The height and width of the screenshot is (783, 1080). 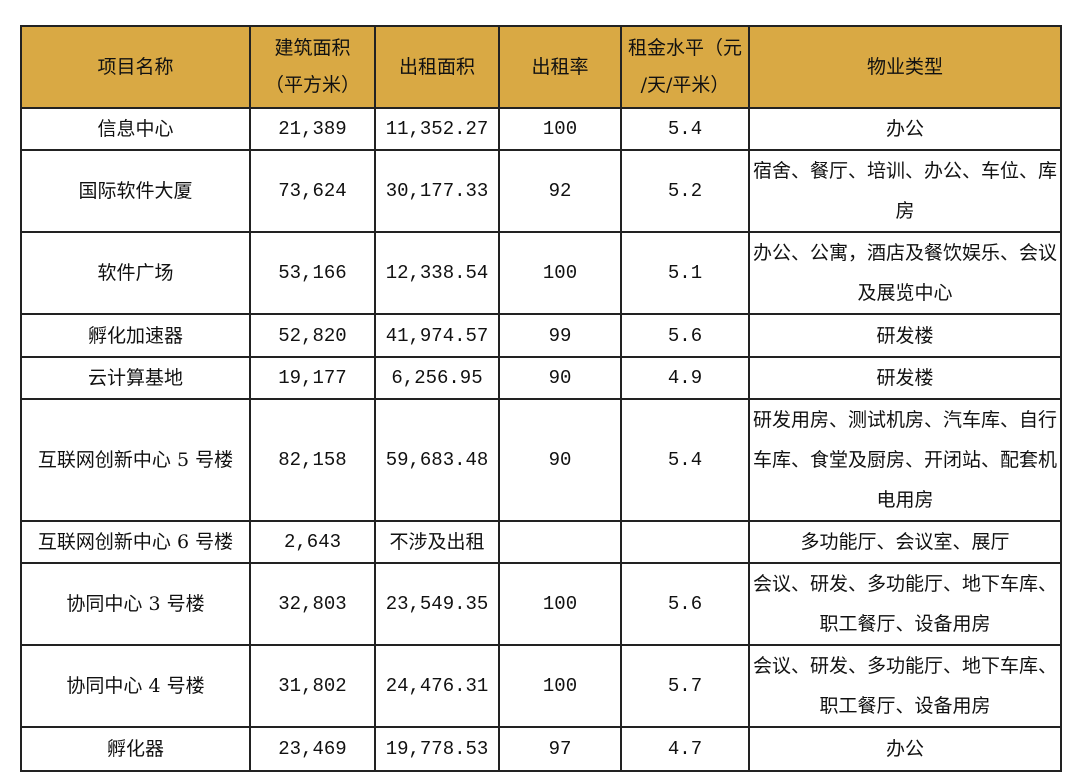 I want to click on cell-building-area: 52,820, so click(x=312, y=335).